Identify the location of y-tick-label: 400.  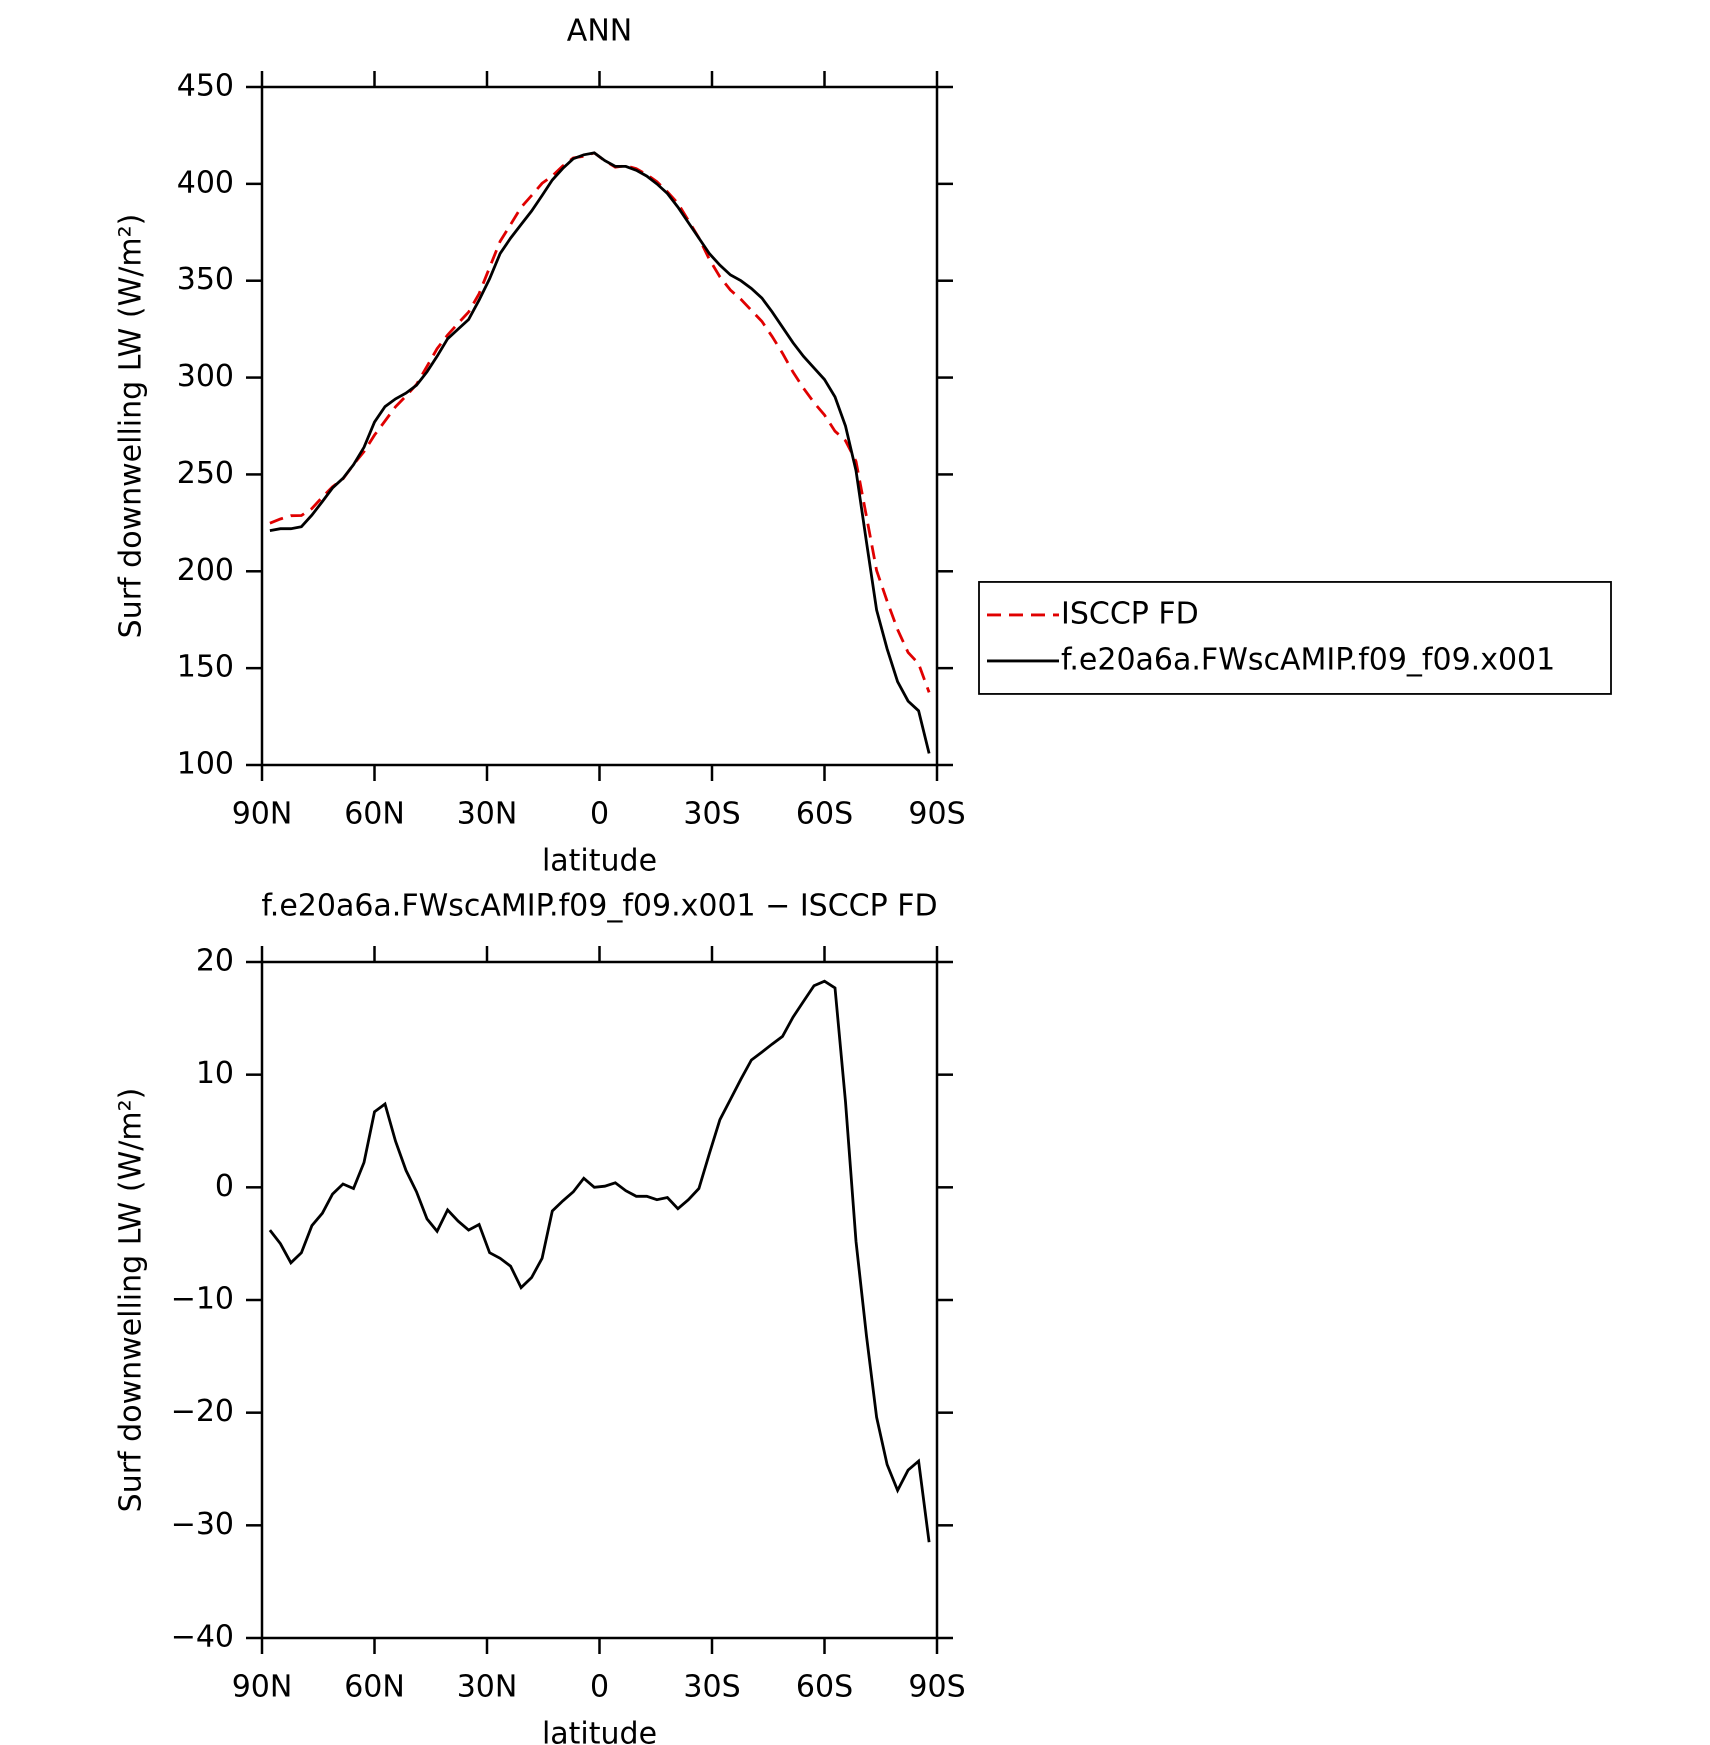
(205, 182).